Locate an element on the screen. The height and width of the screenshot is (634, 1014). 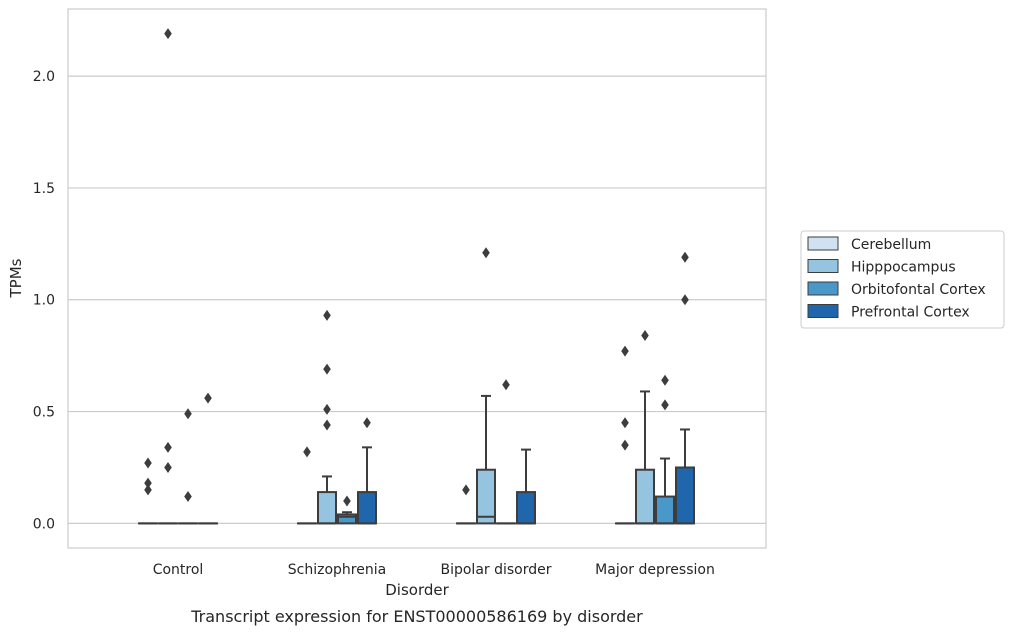
y-tick-label: 0.5 is located at coordinates (44, 413).